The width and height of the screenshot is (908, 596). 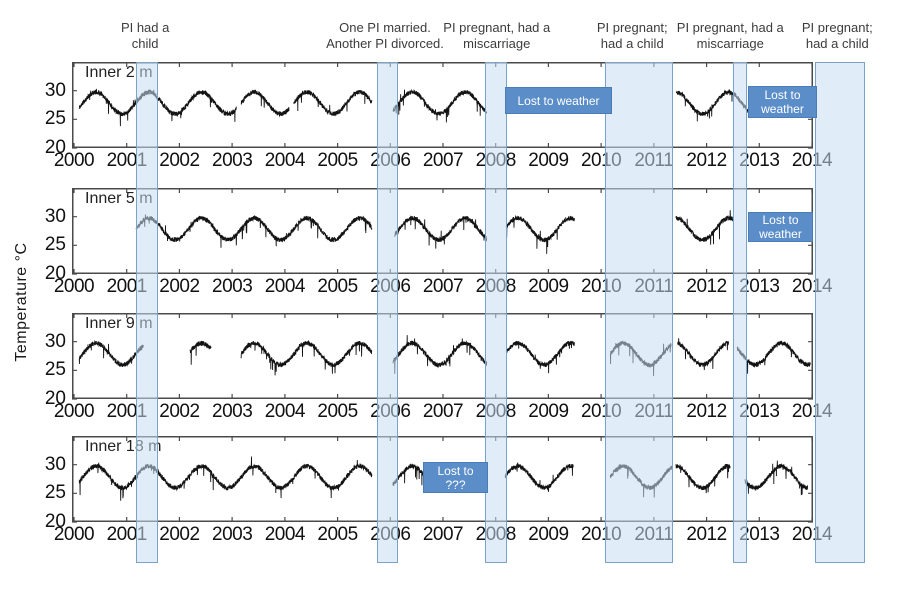 What do you see at coordinates (455, 477) in the screenshot?
I see `data-loss-label: Lost to ???` at bounding box center [455, 477].